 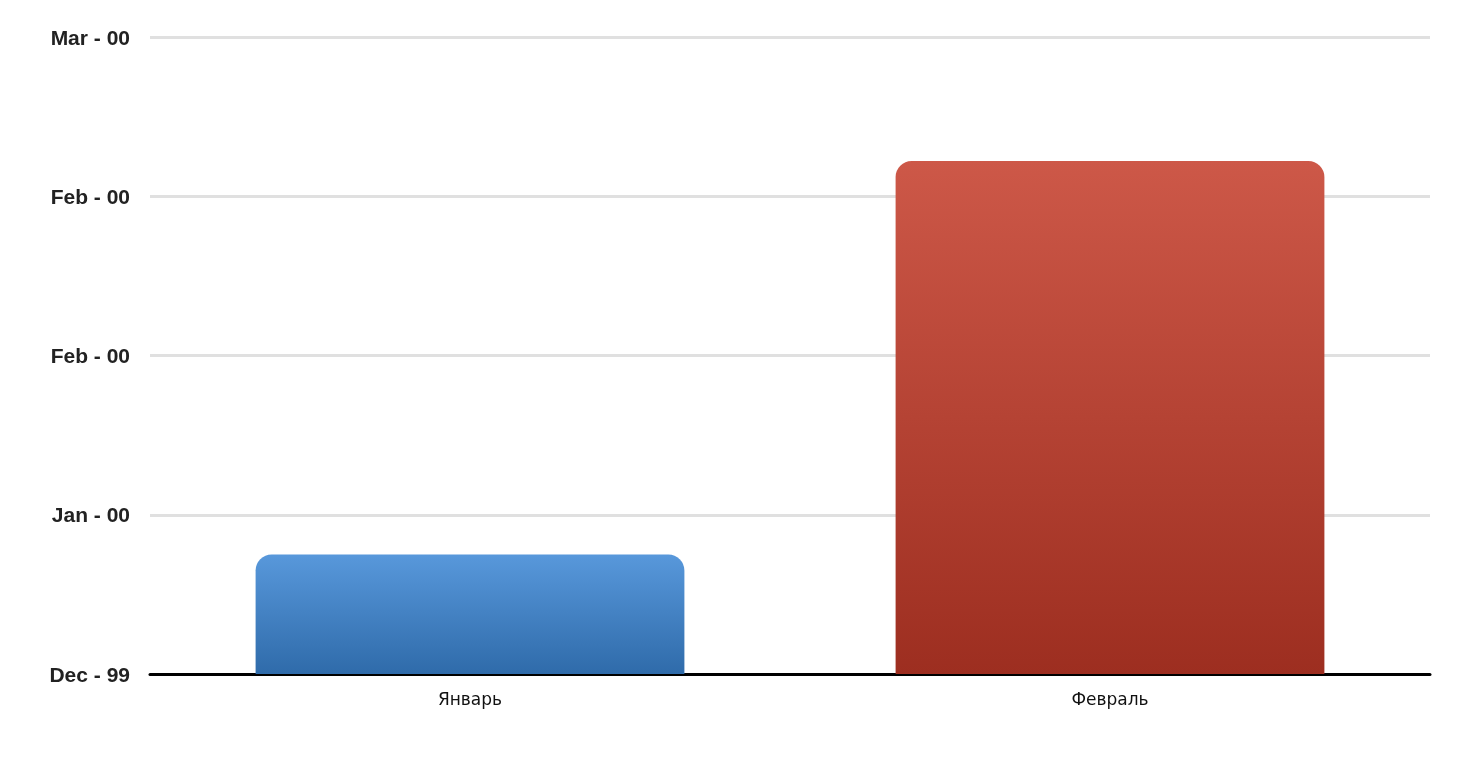 I want to click on text: Mar - 00, so click(x=90, y=37).